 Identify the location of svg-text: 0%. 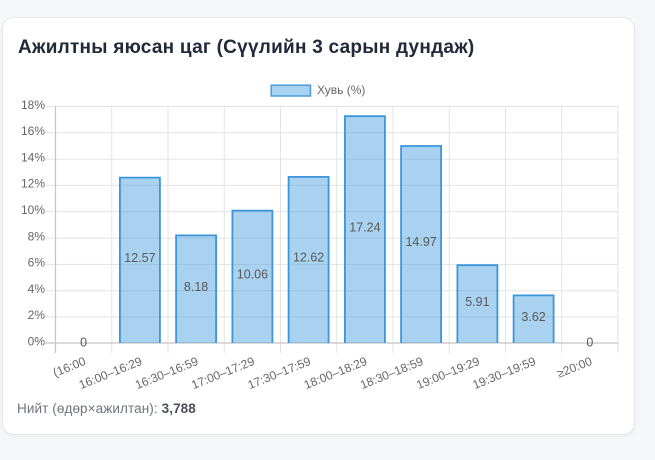
(37, 342).